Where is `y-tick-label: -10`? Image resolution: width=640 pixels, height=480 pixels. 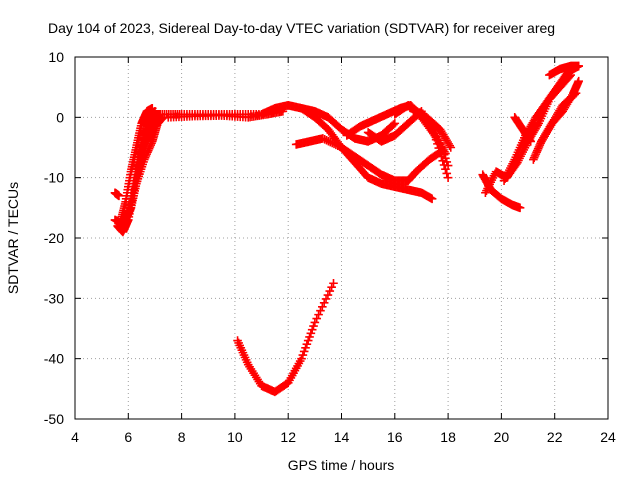 y-tick-label: -10 is located at coordinates (54, 178).